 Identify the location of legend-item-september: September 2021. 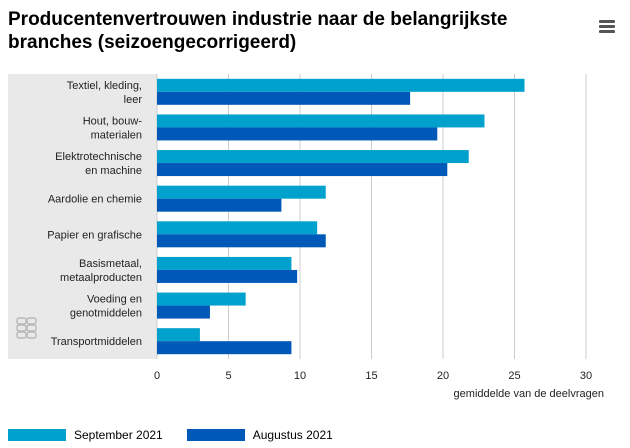
(85, 435).